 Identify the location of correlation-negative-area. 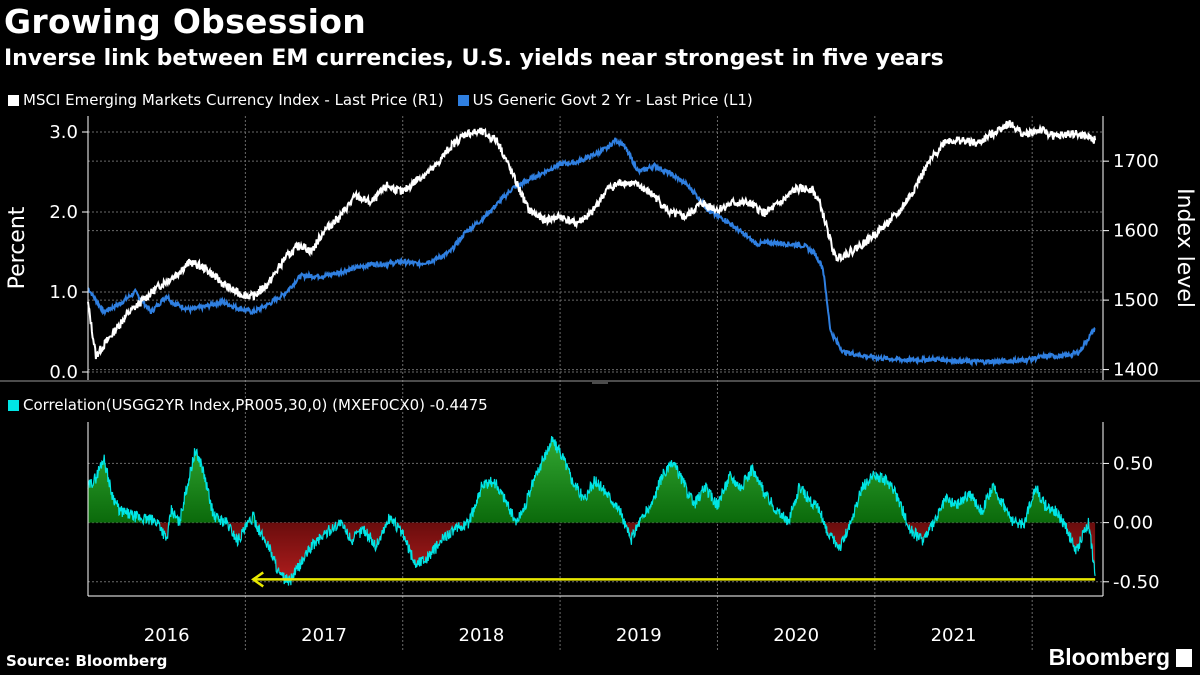
(619, 554).